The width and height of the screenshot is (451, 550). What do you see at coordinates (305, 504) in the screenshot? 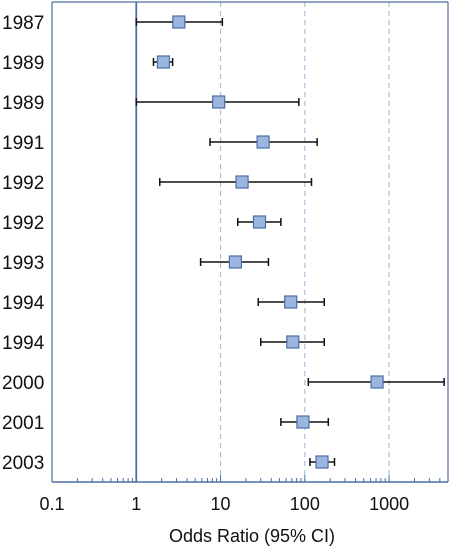
I see `x-tick-label: 100` at bounding box center [305, 504].